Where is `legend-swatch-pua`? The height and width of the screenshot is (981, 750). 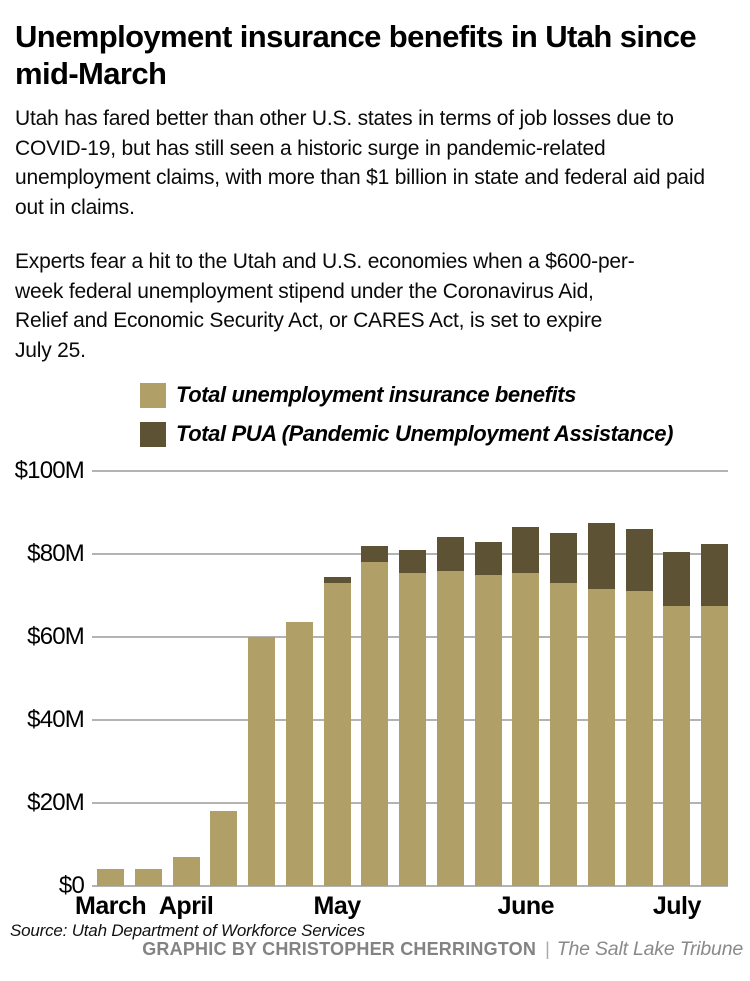 legend-swatch-pua is located at coordinates (153, 434).